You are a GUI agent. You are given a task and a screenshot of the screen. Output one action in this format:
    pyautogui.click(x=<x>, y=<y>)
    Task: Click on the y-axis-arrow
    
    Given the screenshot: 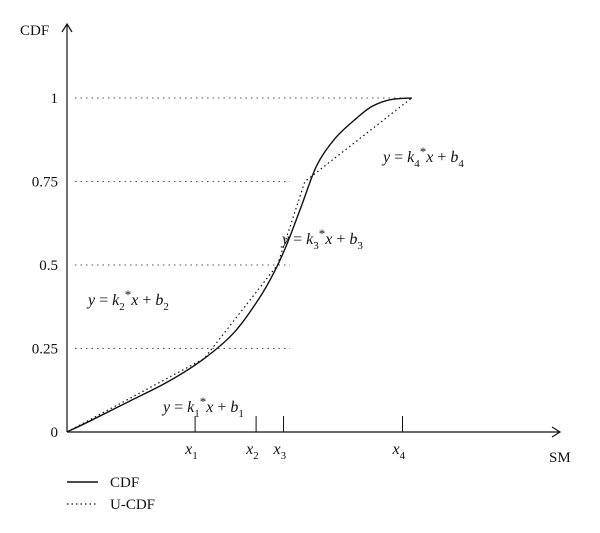 What is the action you would take?
    pyautogui.click(x=67, y=27)
    